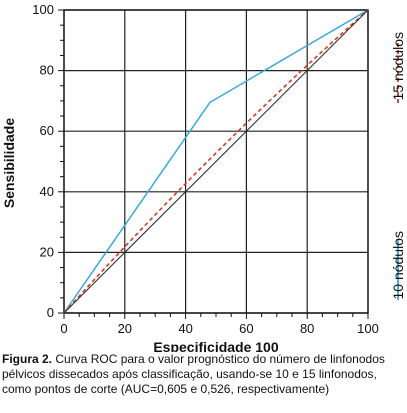 The width and height of the screenshot is (407, 413). Describe the element at coordinates (47, 130) in the screenshot. I see `y-tick-label: 60` at that location.